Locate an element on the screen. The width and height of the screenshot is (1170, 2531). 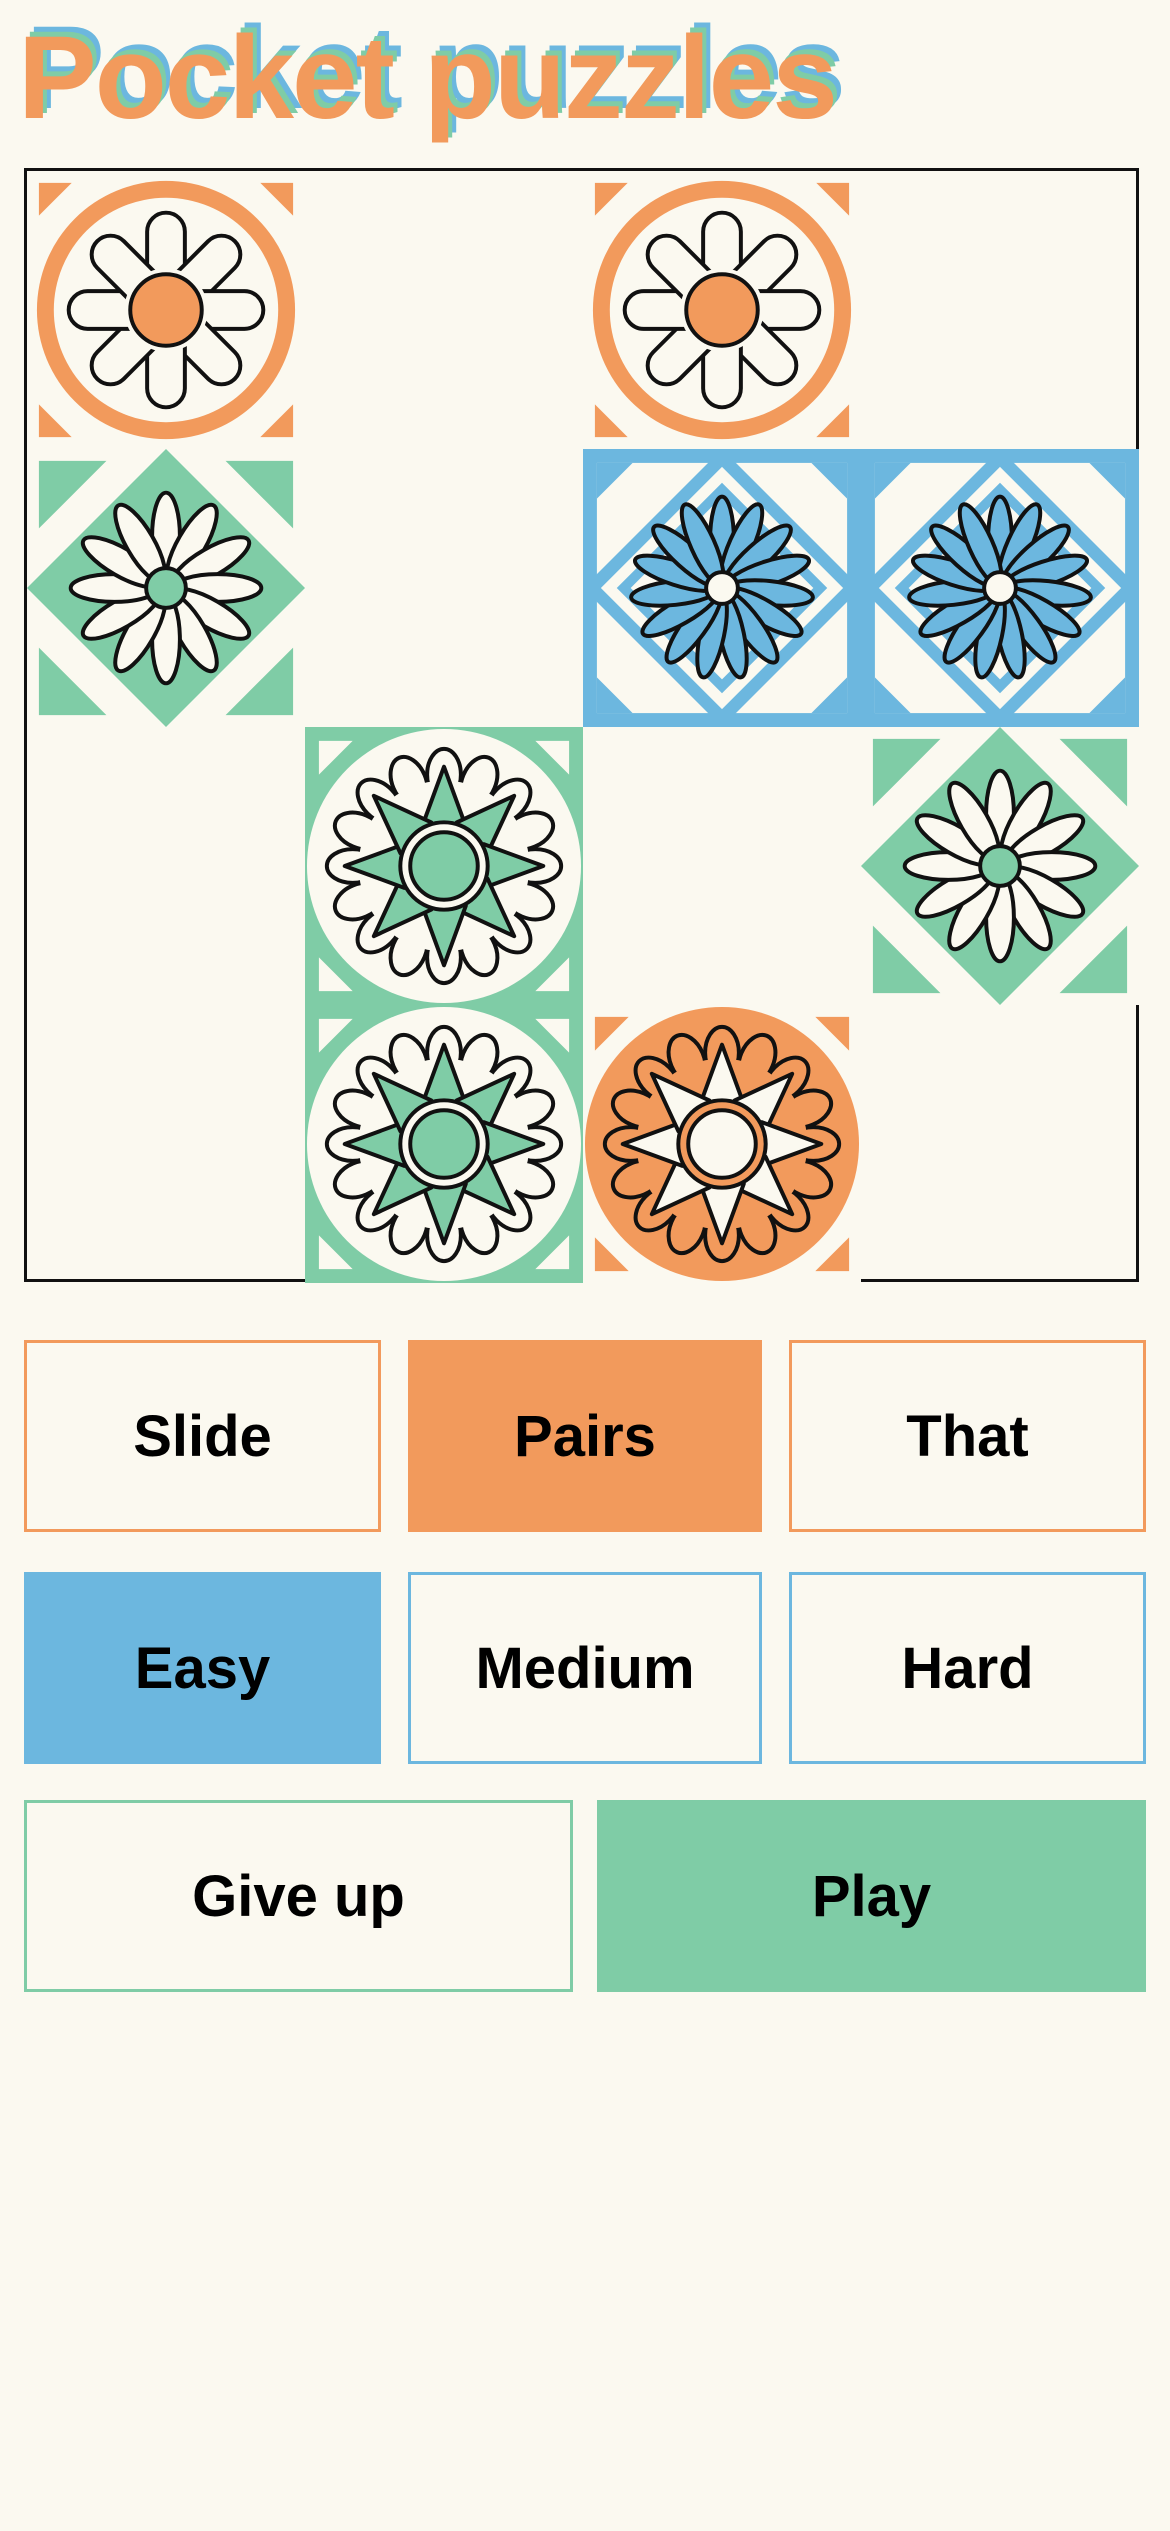
mode-that-button: That is located at coordinates (967, 1436).